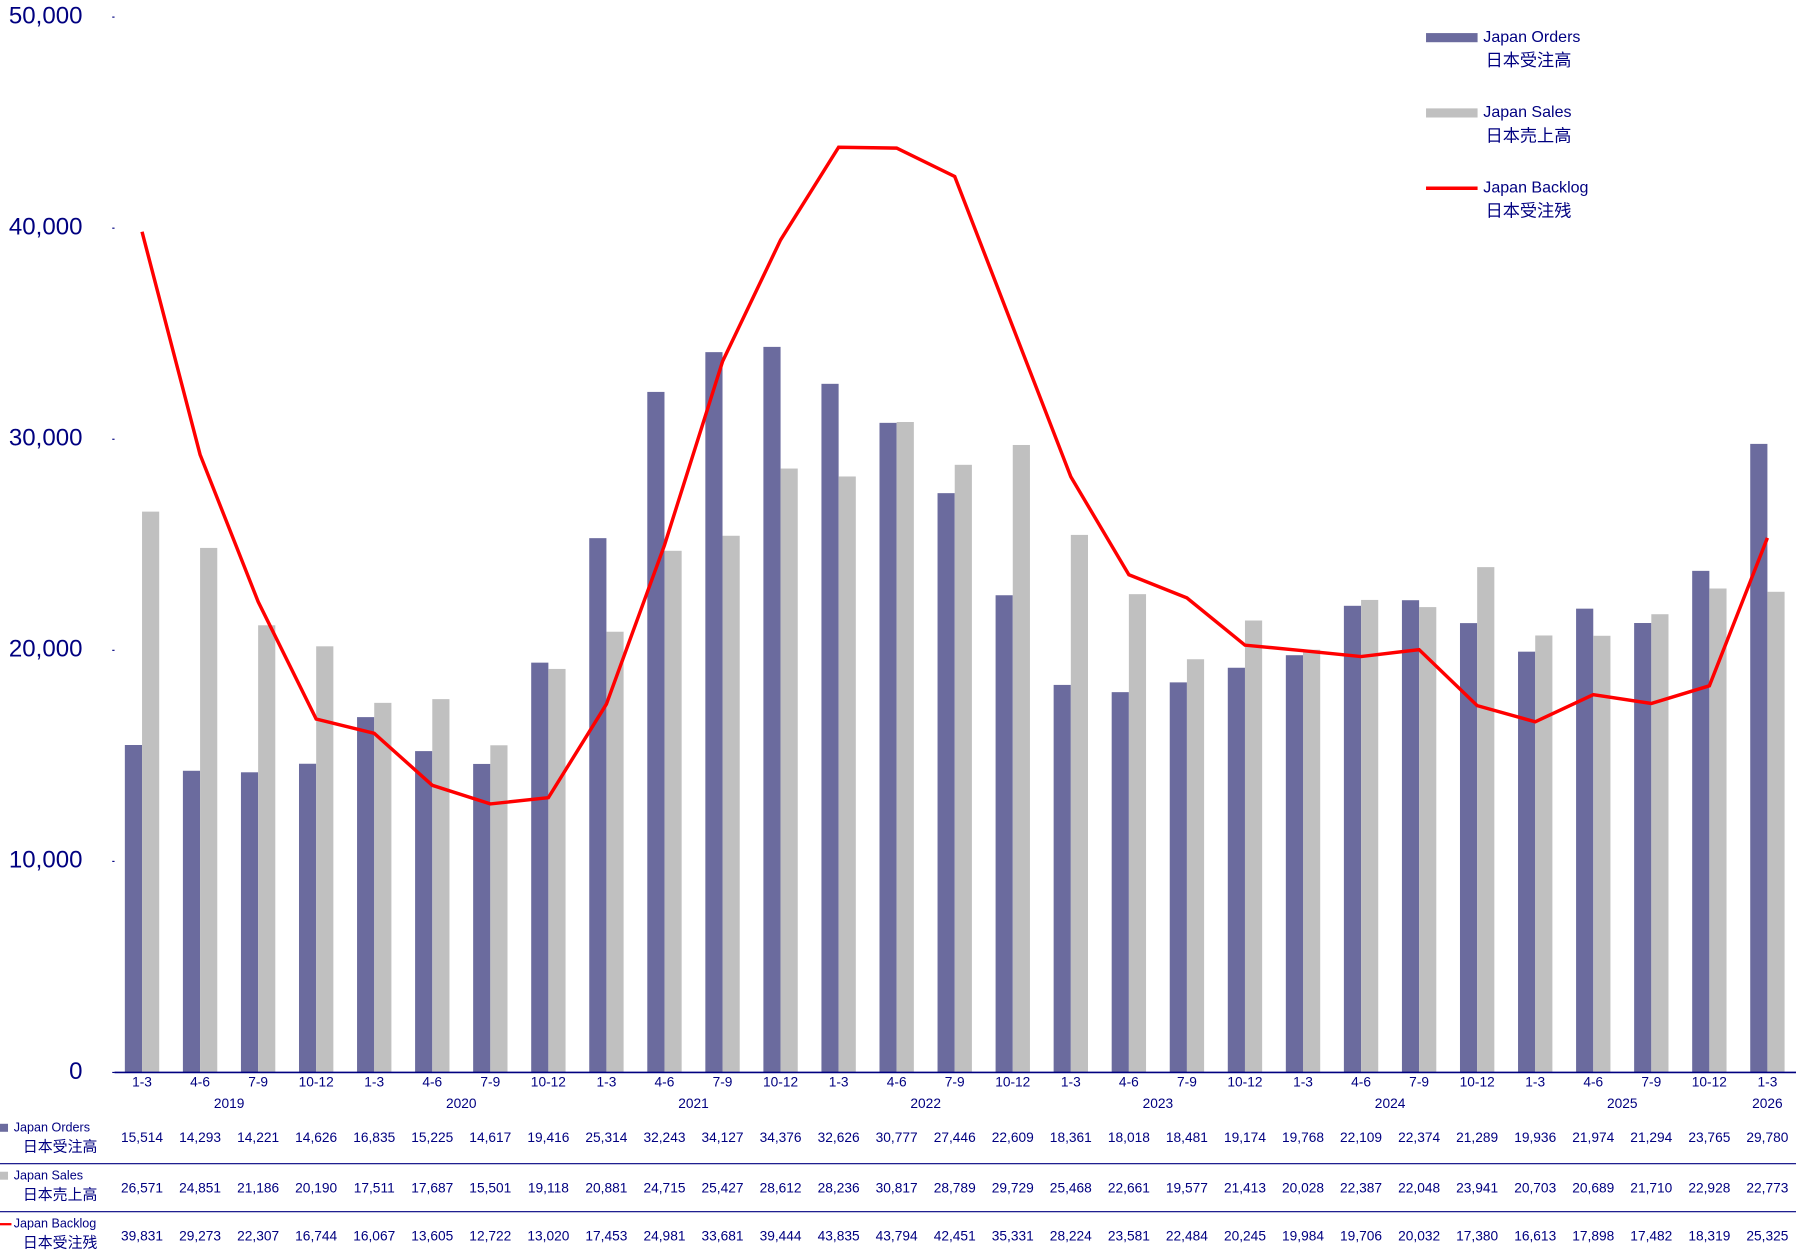 The width and height of the screenshot is (1796, 1255). What do you see at coordinates (1071, 1187) in the screenshot?
I see `table-value: 25,468` at bounding box center [1071, 1187].